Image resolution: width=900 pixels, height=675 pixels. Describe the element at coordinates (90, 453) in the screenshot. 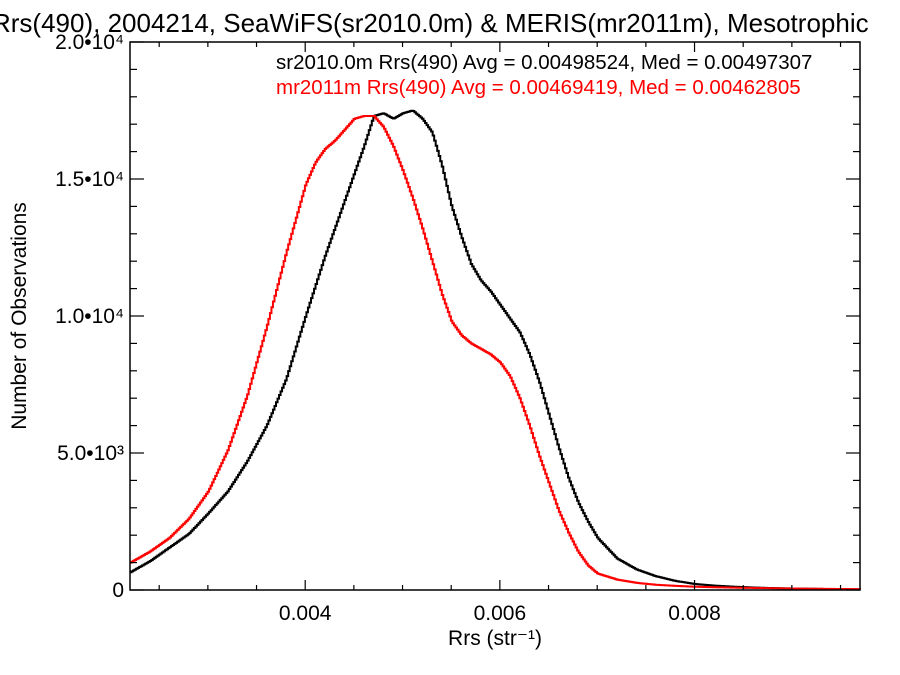

I see `y-tick-label: 5.0•10³` at that location.